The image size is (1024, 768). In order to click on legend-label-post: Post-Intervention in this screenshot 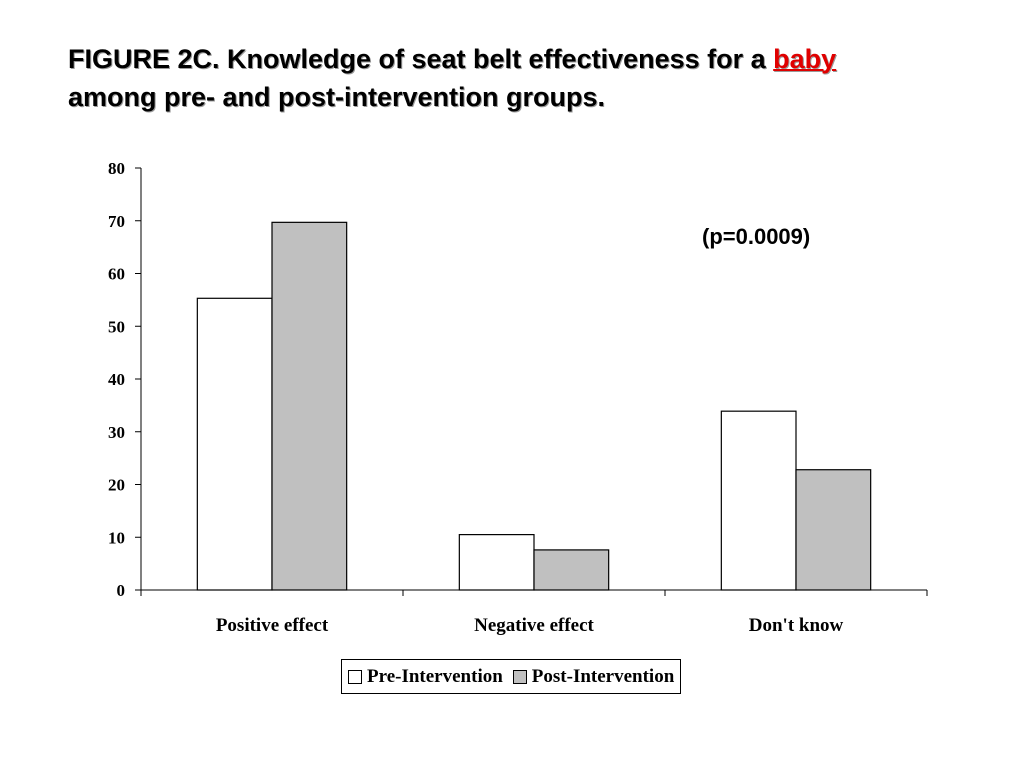, I will do `click(603, 676)`.